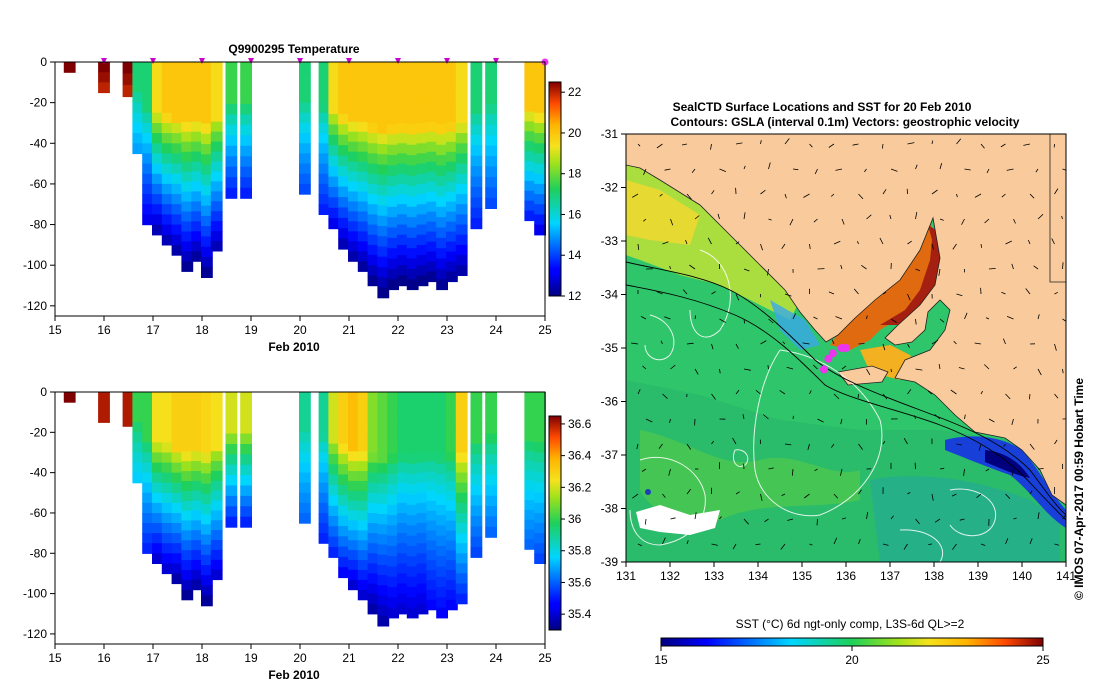 This screenshot has height=700, width=1099. Describe the element at coordinates (846, 391) in the screenshot. I see `bathymetry-lines` at that location.